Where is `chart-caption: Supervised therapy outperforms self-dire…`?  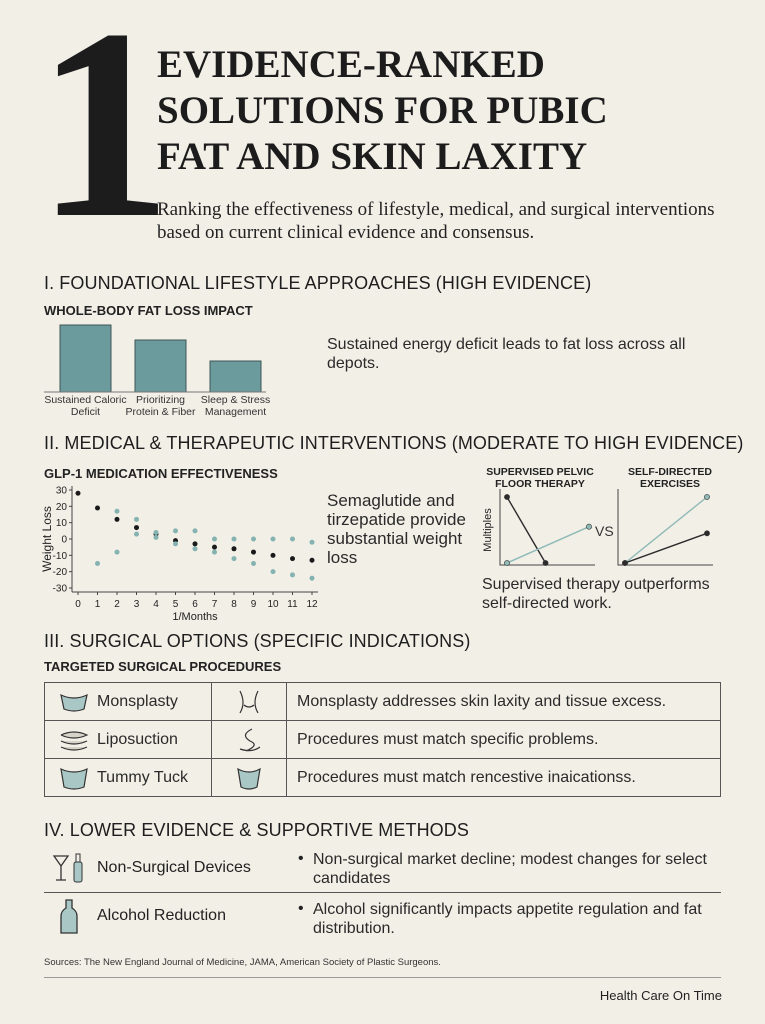 chart-caption: Supervised therapy outperforms self-dire… is located at coordinates (596, 594).